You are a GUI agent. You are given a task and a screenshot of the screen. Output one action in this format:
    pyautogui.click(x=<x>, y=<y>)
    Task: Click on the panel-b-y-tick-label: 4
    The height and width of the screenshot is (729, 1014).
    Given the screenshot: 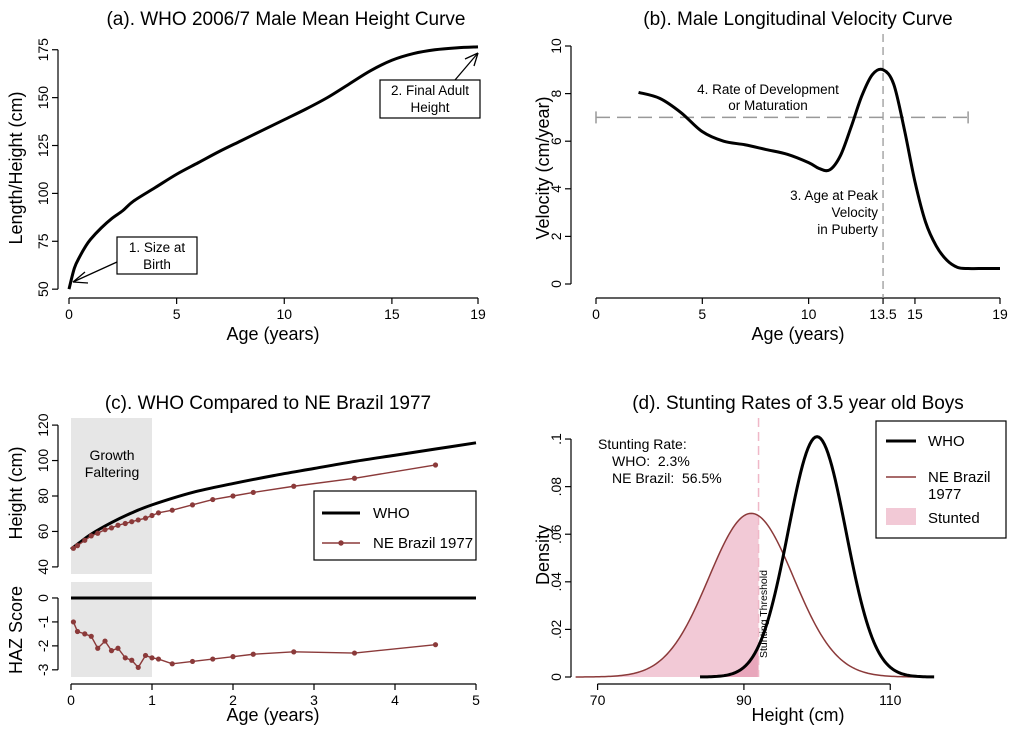 What is the action you would take?
    pyautogui.click(x=556, y=189)
    